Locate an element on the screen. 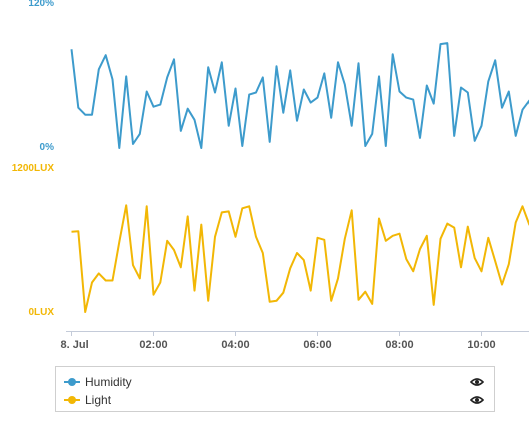 The height and width of the screenshot is (423, 529). x-tick-label: 8. Jul is located at coordinates (75, 345).